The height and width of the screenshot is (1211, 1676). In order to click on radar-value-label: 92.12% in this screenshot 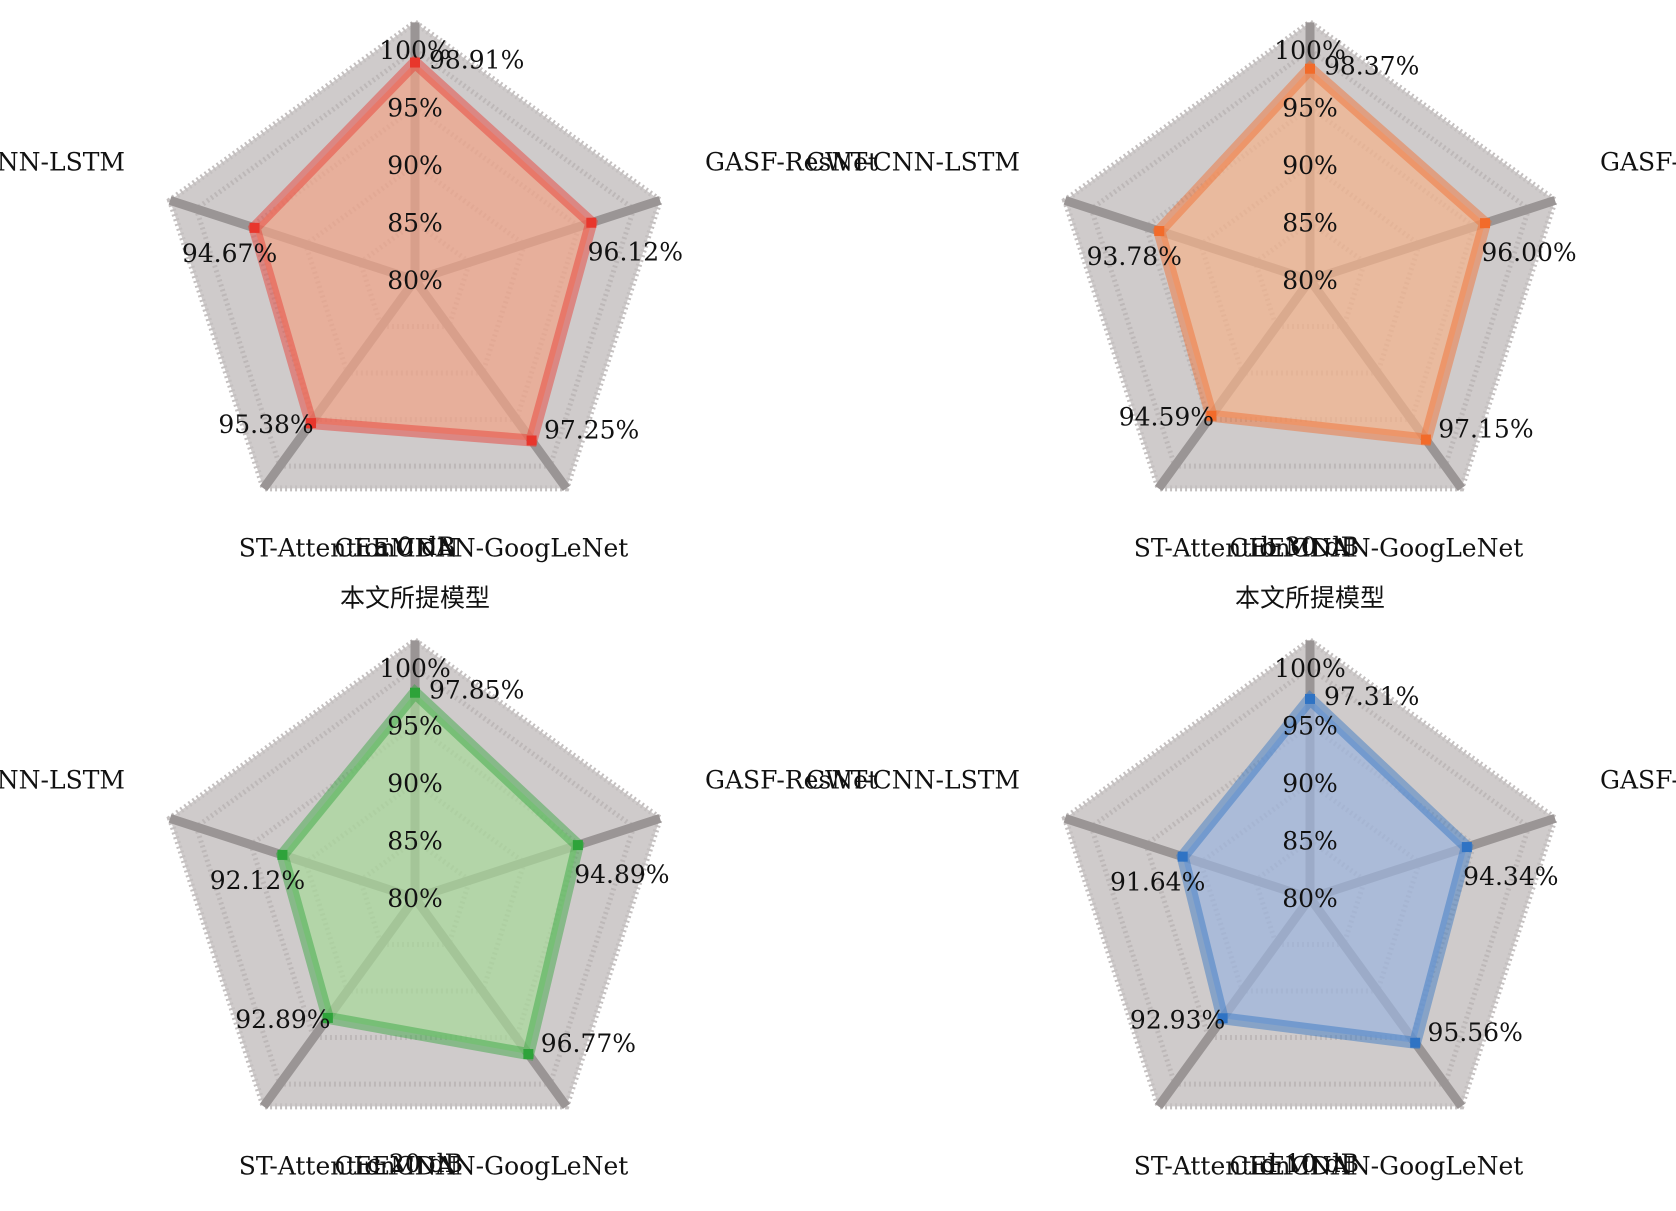, I will do `click(257, 880)`.